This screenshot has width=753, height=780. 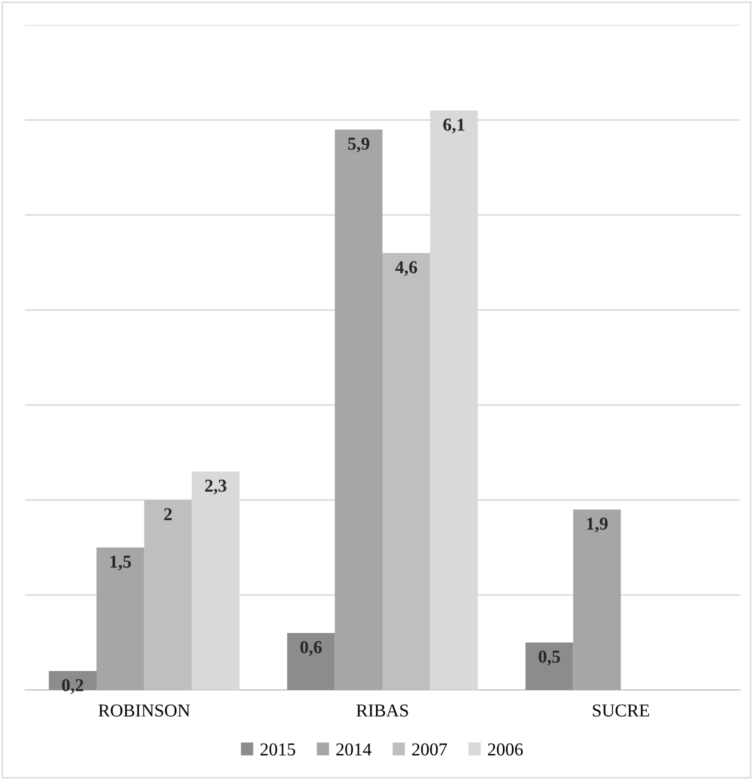 I want to click on data-label: 4,6, so click(x=406, y=268).